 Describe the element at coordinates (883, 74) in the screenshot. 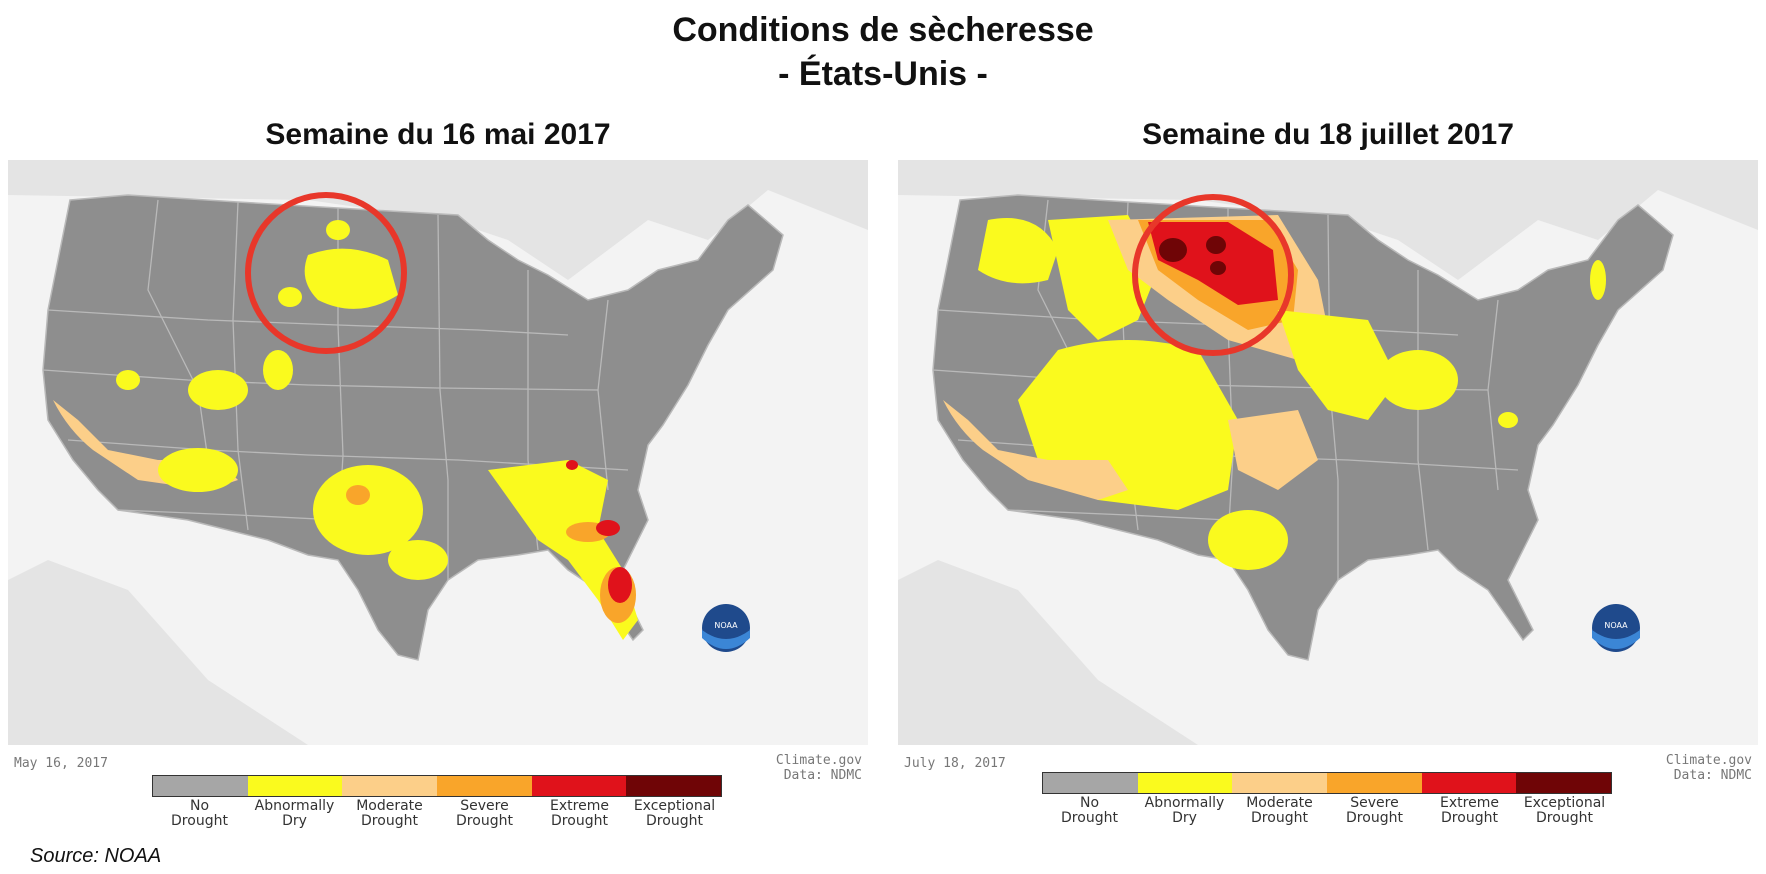

I see `main-title-line2: - États-Unis -` at that location.